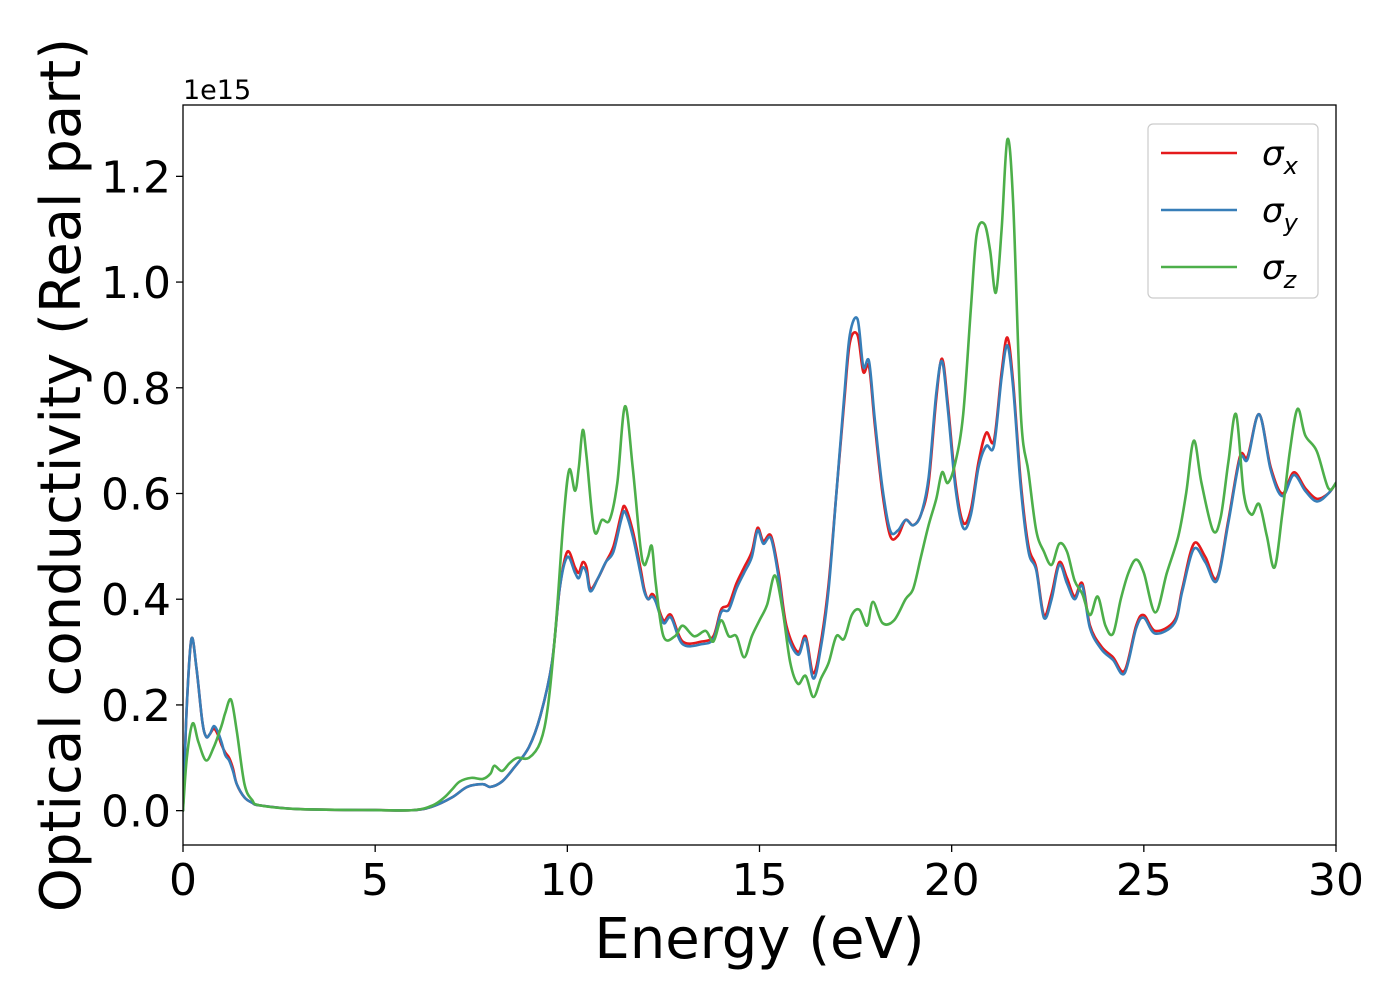  What do you see at coordinates (136, 600) in the screenshot?
I see `y-tick-label: 0.4` at bounding box center [136, 600].